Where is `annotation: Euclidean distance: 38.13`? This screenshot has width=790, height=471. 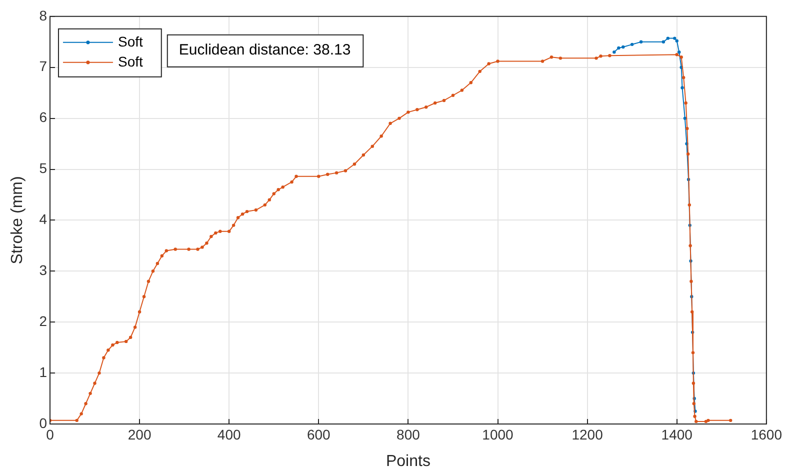
annotation: Euclidean distance: 38.13 is located at coordinates (264, 50).